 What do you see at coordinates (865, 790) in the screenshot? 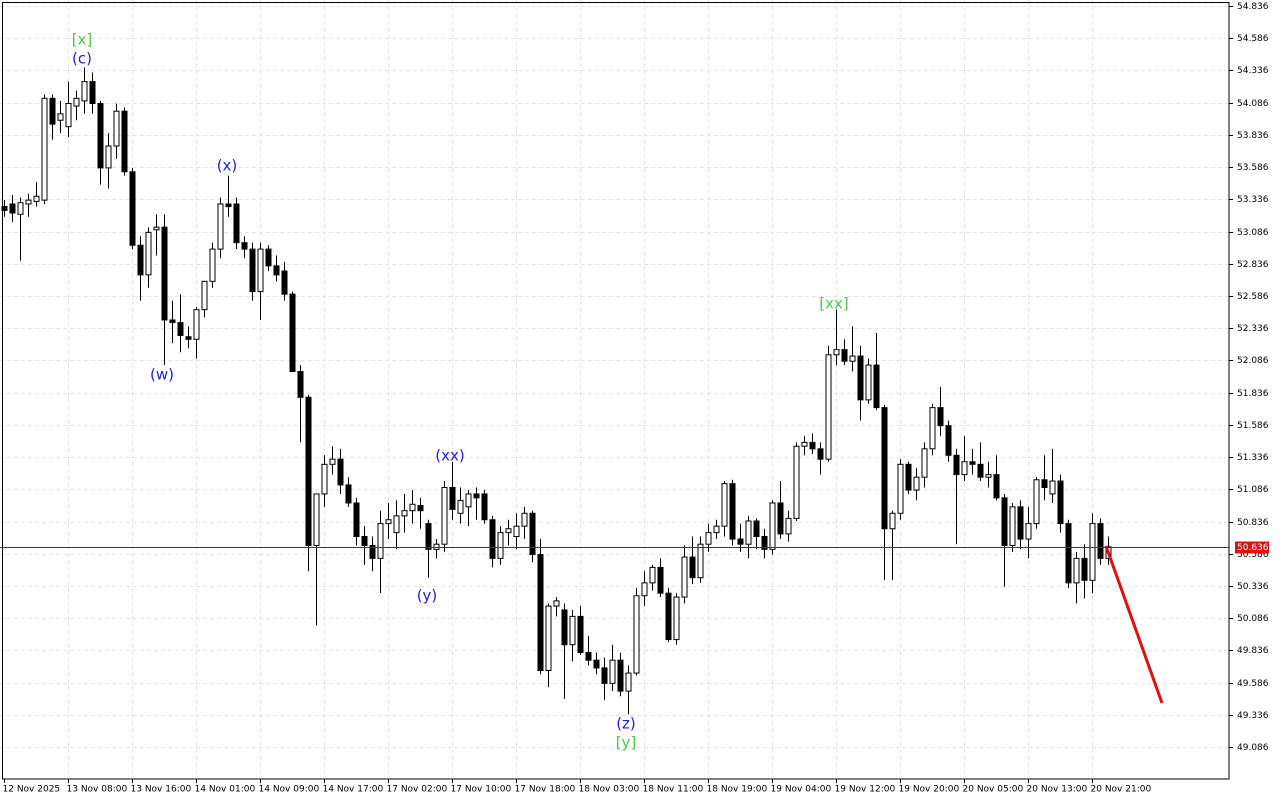
I see `x-tick-label: 19 Nov 12:00` at bounding box center [865, 790].